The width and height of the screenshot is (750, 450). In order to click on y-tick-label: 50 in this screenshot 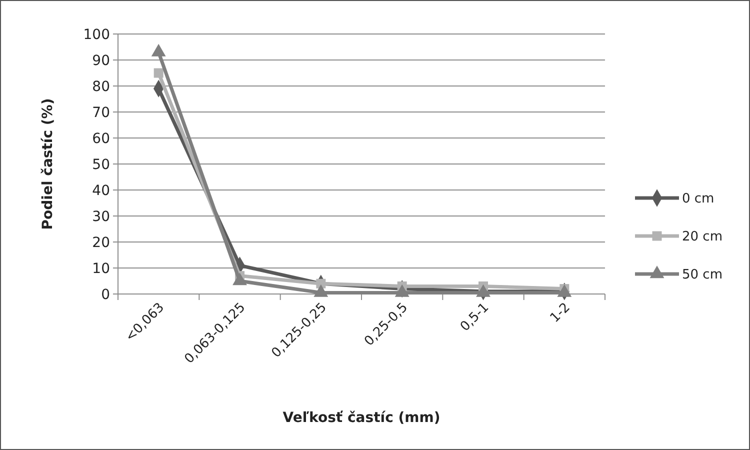, I will do `click(101, 164)`.